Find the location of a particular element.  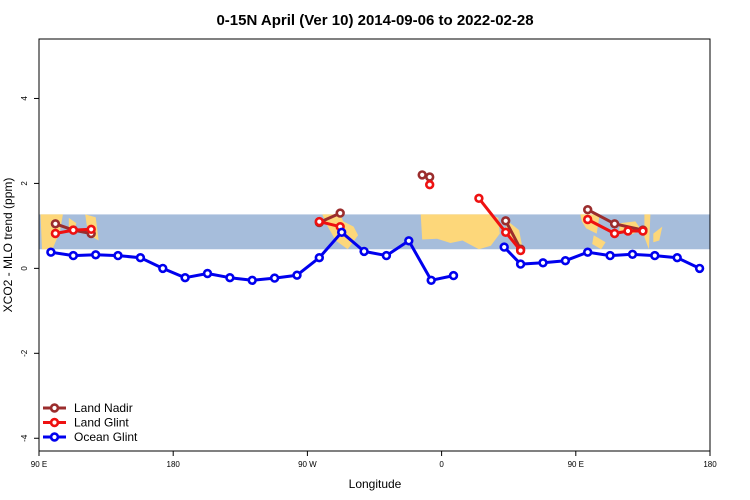

legend-label: Land Glint is located at coordinates (101, 423).